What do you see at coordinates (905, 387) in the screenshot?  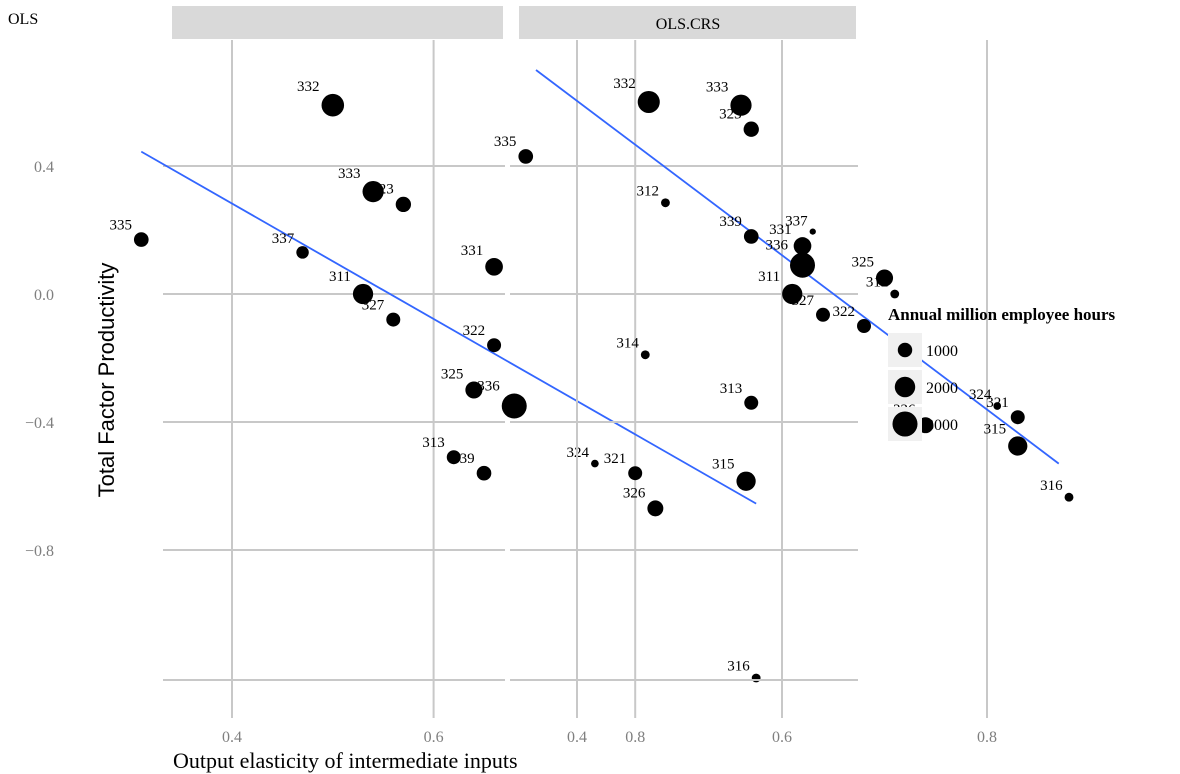 I see `legend-key-2000` at bounding box center [905, 387].